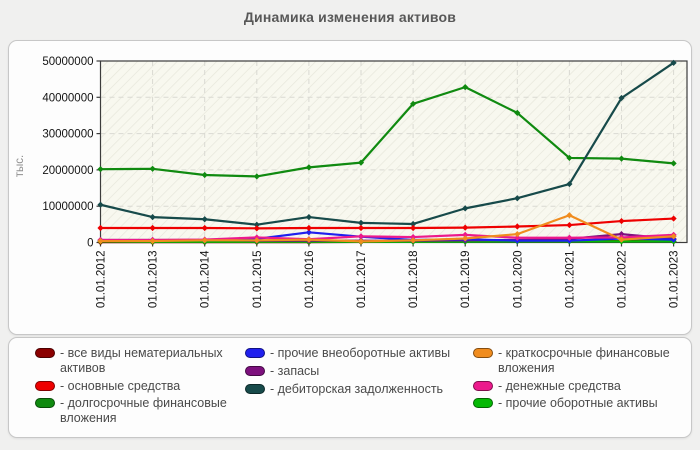 The height and width of the screenshot is (450, 700). What do you see at coordinates (350, 17) in the screenshot?
I see `chart-title: Динамика изменения активов` at bounding box center [350, 17].